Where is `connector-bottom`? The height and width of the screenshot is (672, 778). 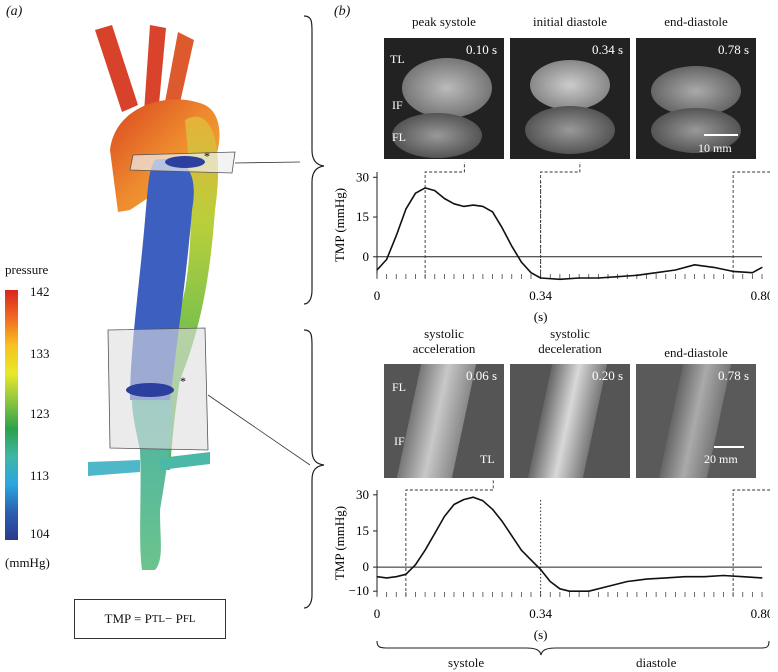
connector-bottom is located at coordinates (258, 430).